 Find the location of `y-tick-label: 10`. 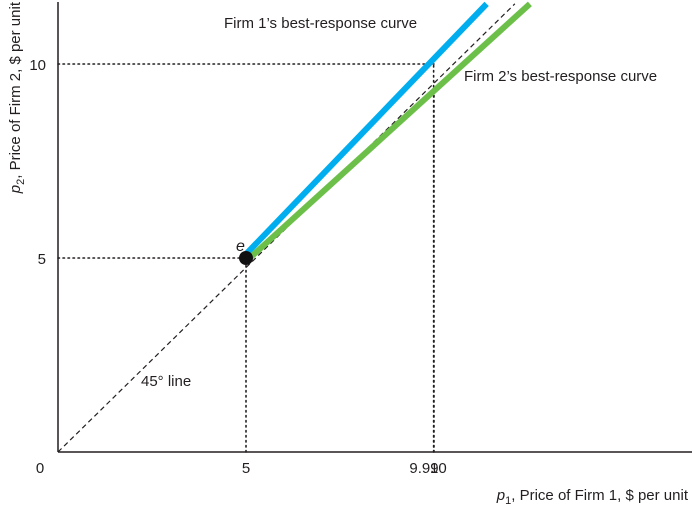

y-tick-label: 10 is located at coordinates (37, 65).